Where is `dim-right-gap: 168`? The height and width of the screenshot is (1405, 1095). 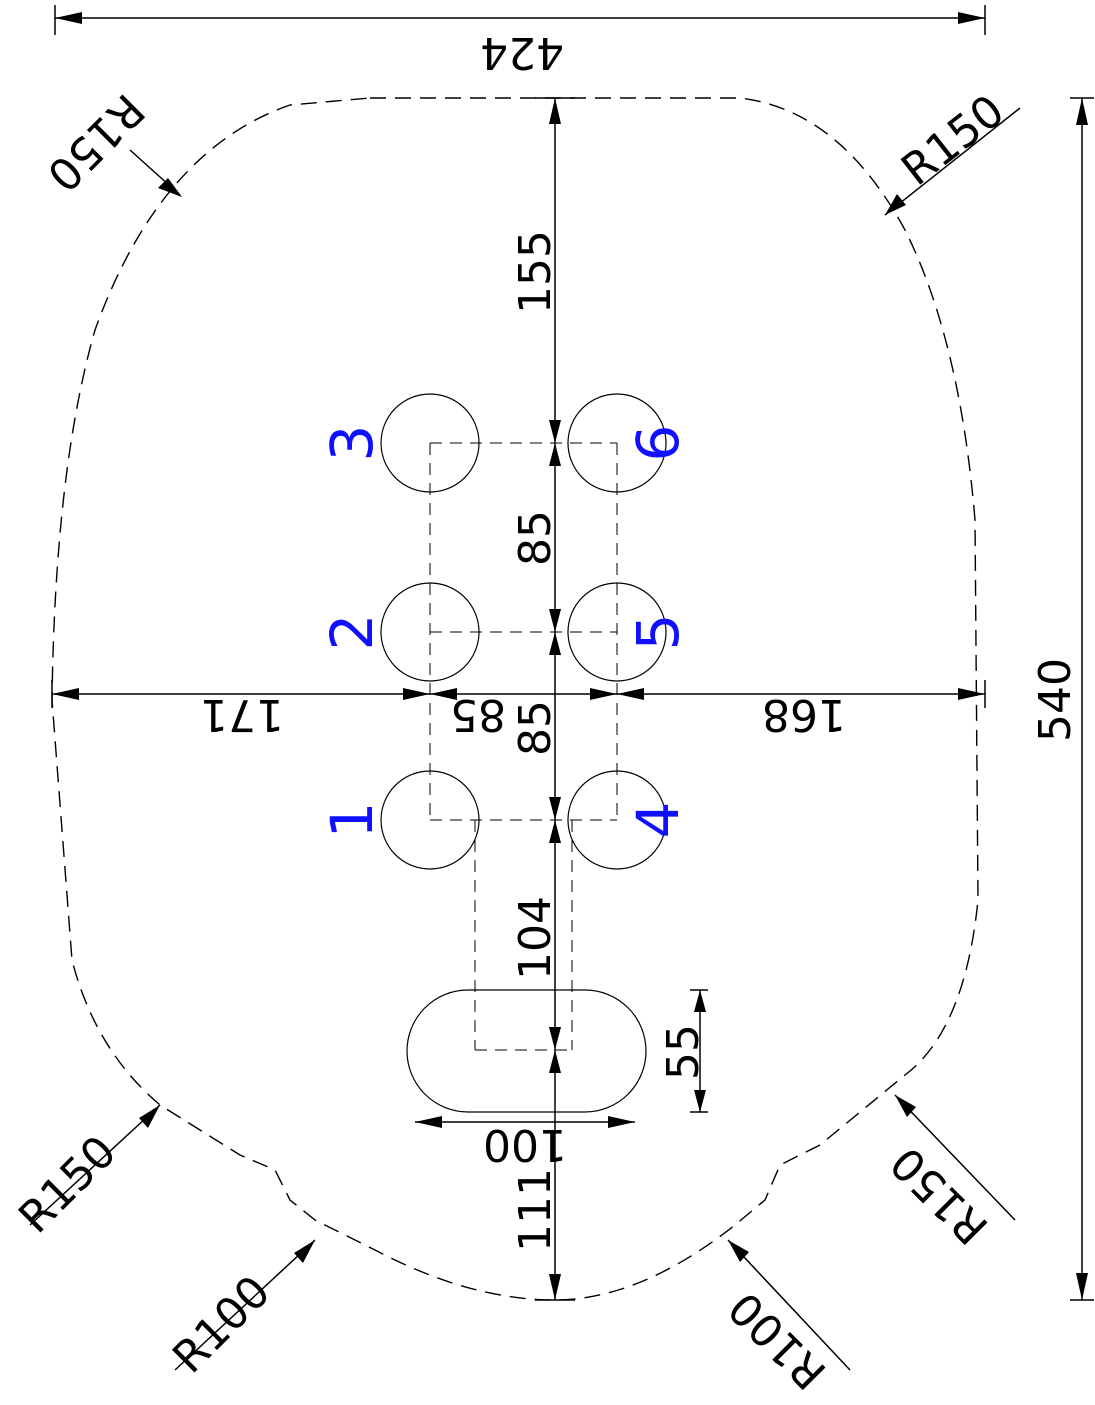 dim-right-gap: 168 is located at coordinates (804, 714).